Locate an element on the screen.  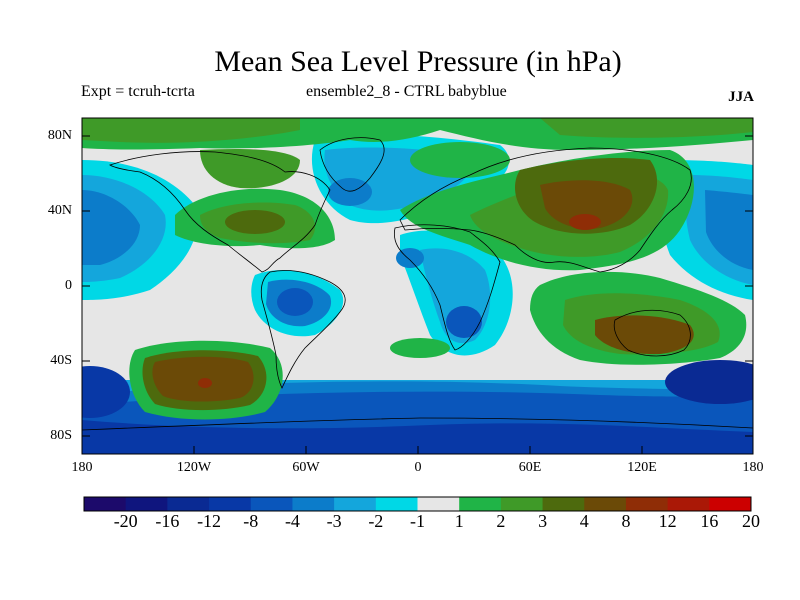
aus-high-core is located at coordinates (644, 335).